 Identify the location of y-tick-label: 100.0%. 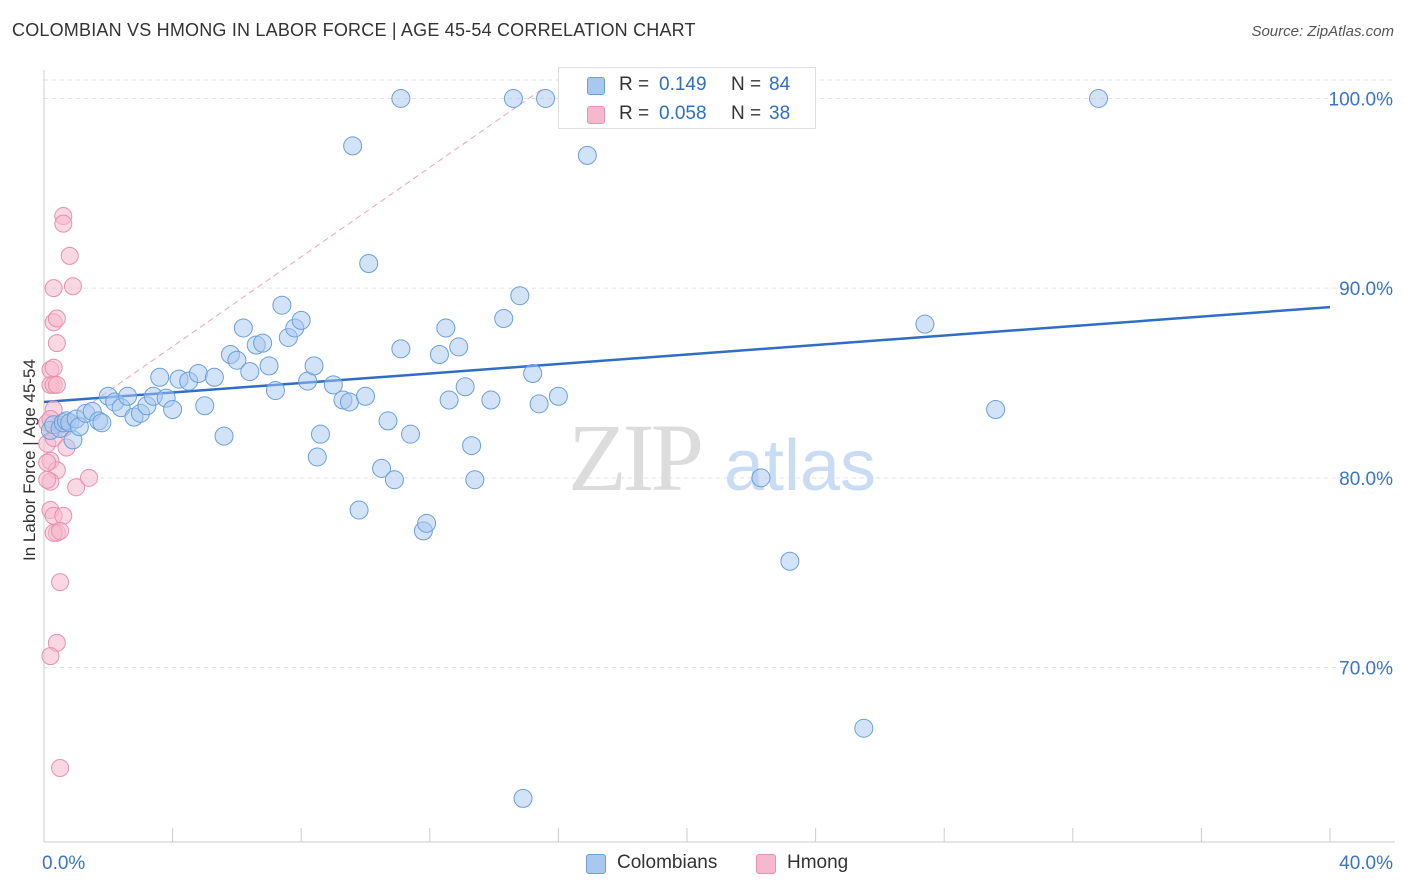
(1361, 99).